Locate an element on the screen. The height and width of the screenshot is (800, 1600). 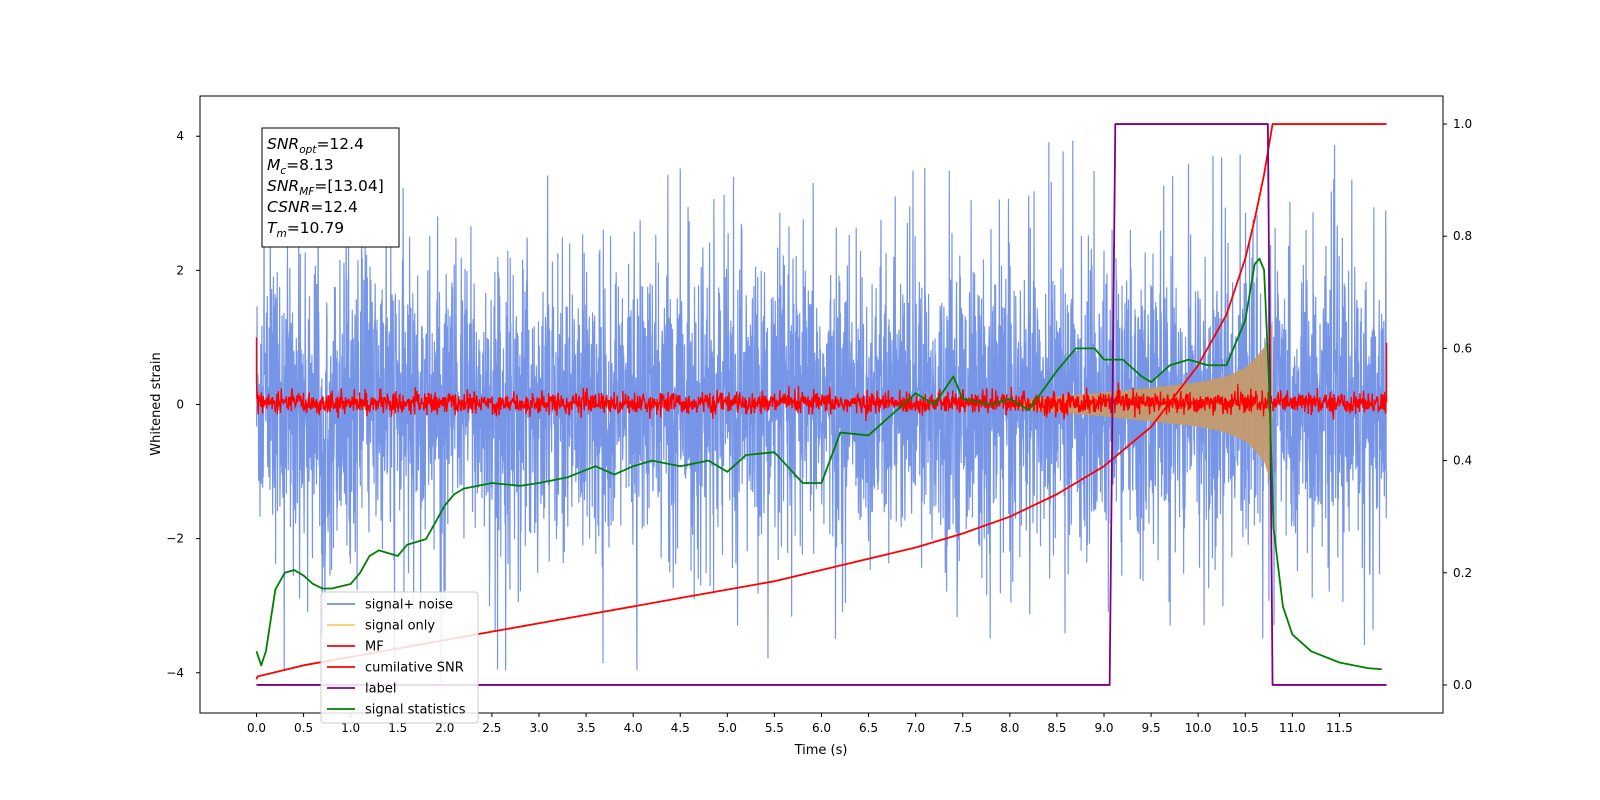
series-signal-only is located at coordinates (1141, 404).